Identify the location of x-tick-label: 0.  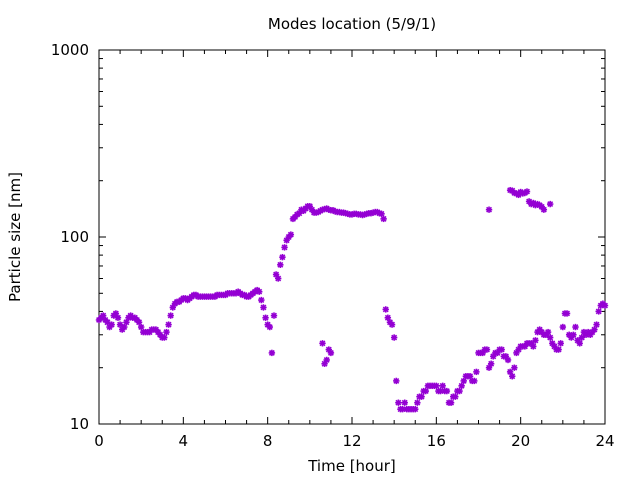
(99, 441).